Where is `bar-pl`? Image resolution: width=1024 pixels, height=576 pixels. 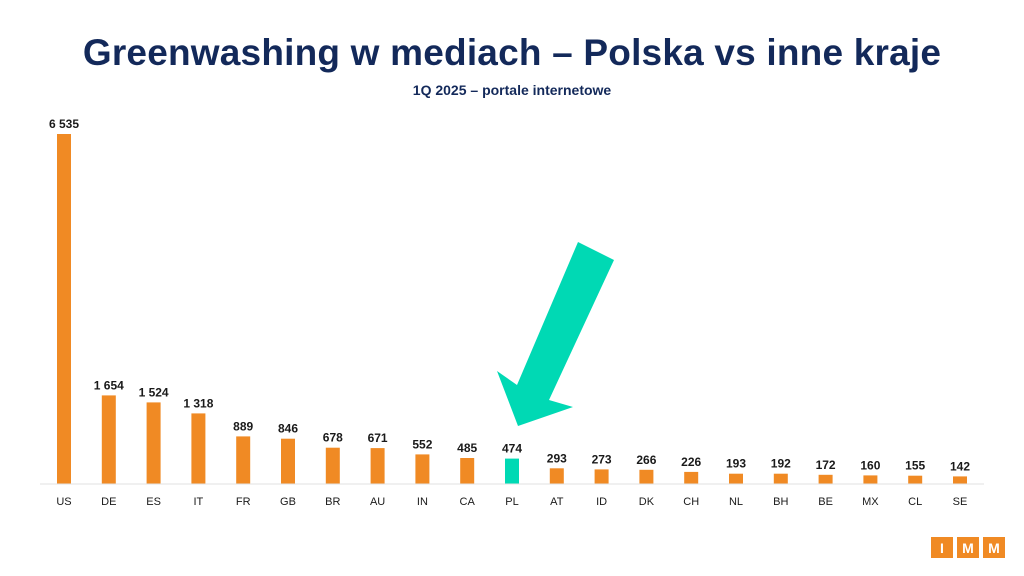
bar-pl is located at coordinates (512, 471).